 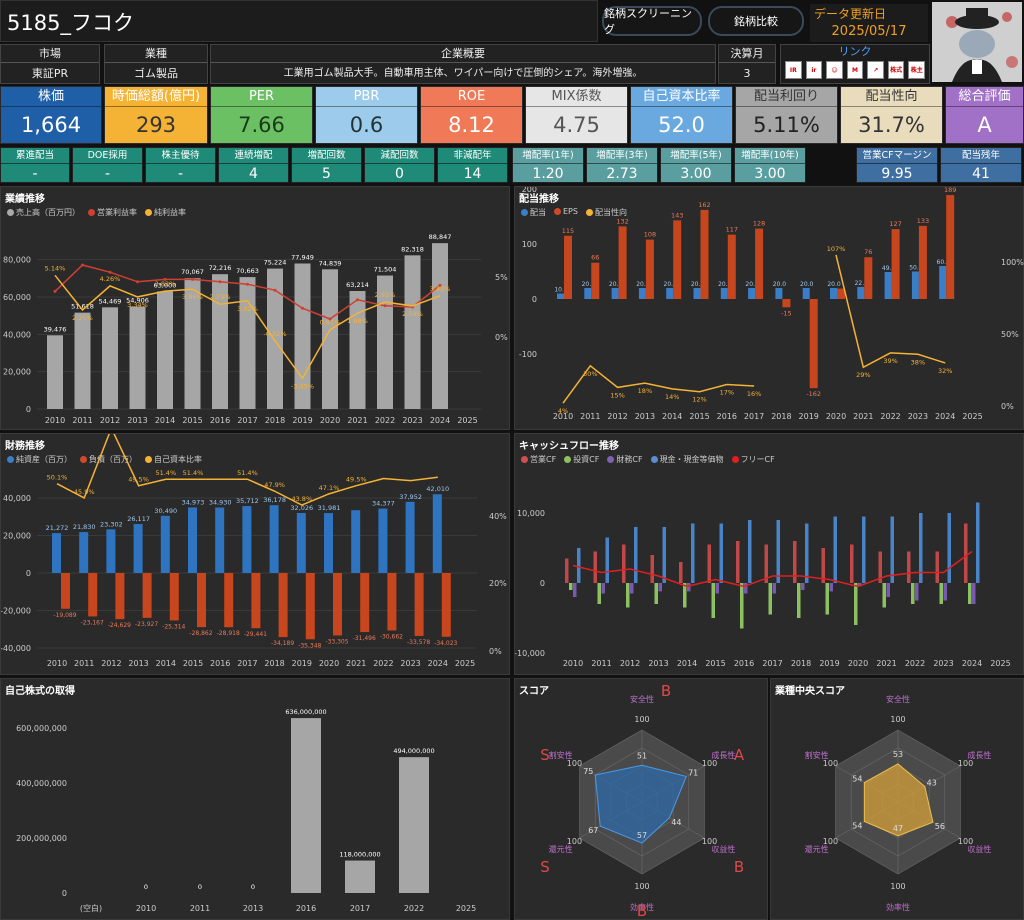 I want to click on liability-bar, so click(x=365, y=603).